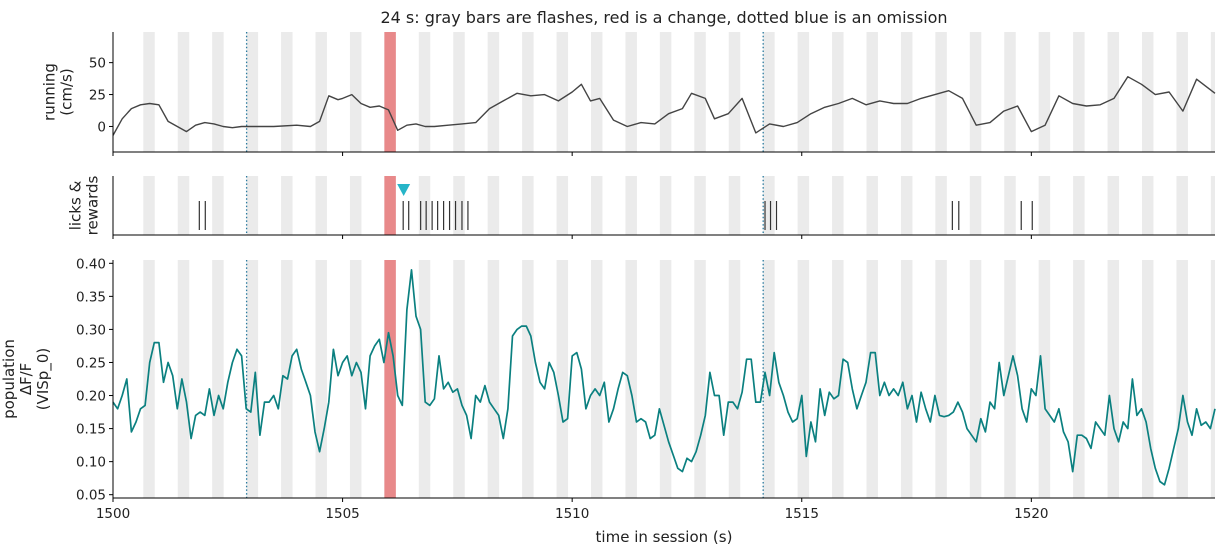 The width and height of the screenshot is (1224, 556). Describe the element at coordinates (93, 205) in the screenshot. I see `licks-y-axis-label: rewards` at that location.